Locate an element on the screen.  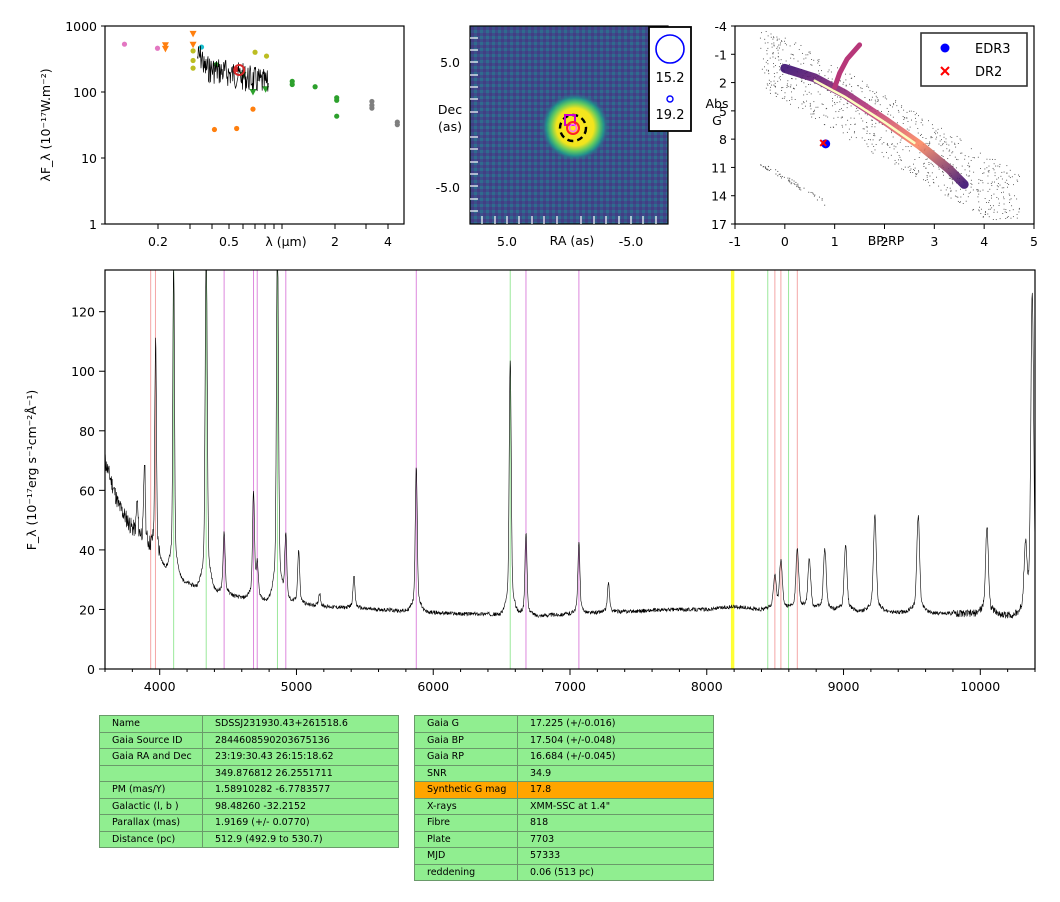
info-value: 17.8 is located at coordinates (615, 790).